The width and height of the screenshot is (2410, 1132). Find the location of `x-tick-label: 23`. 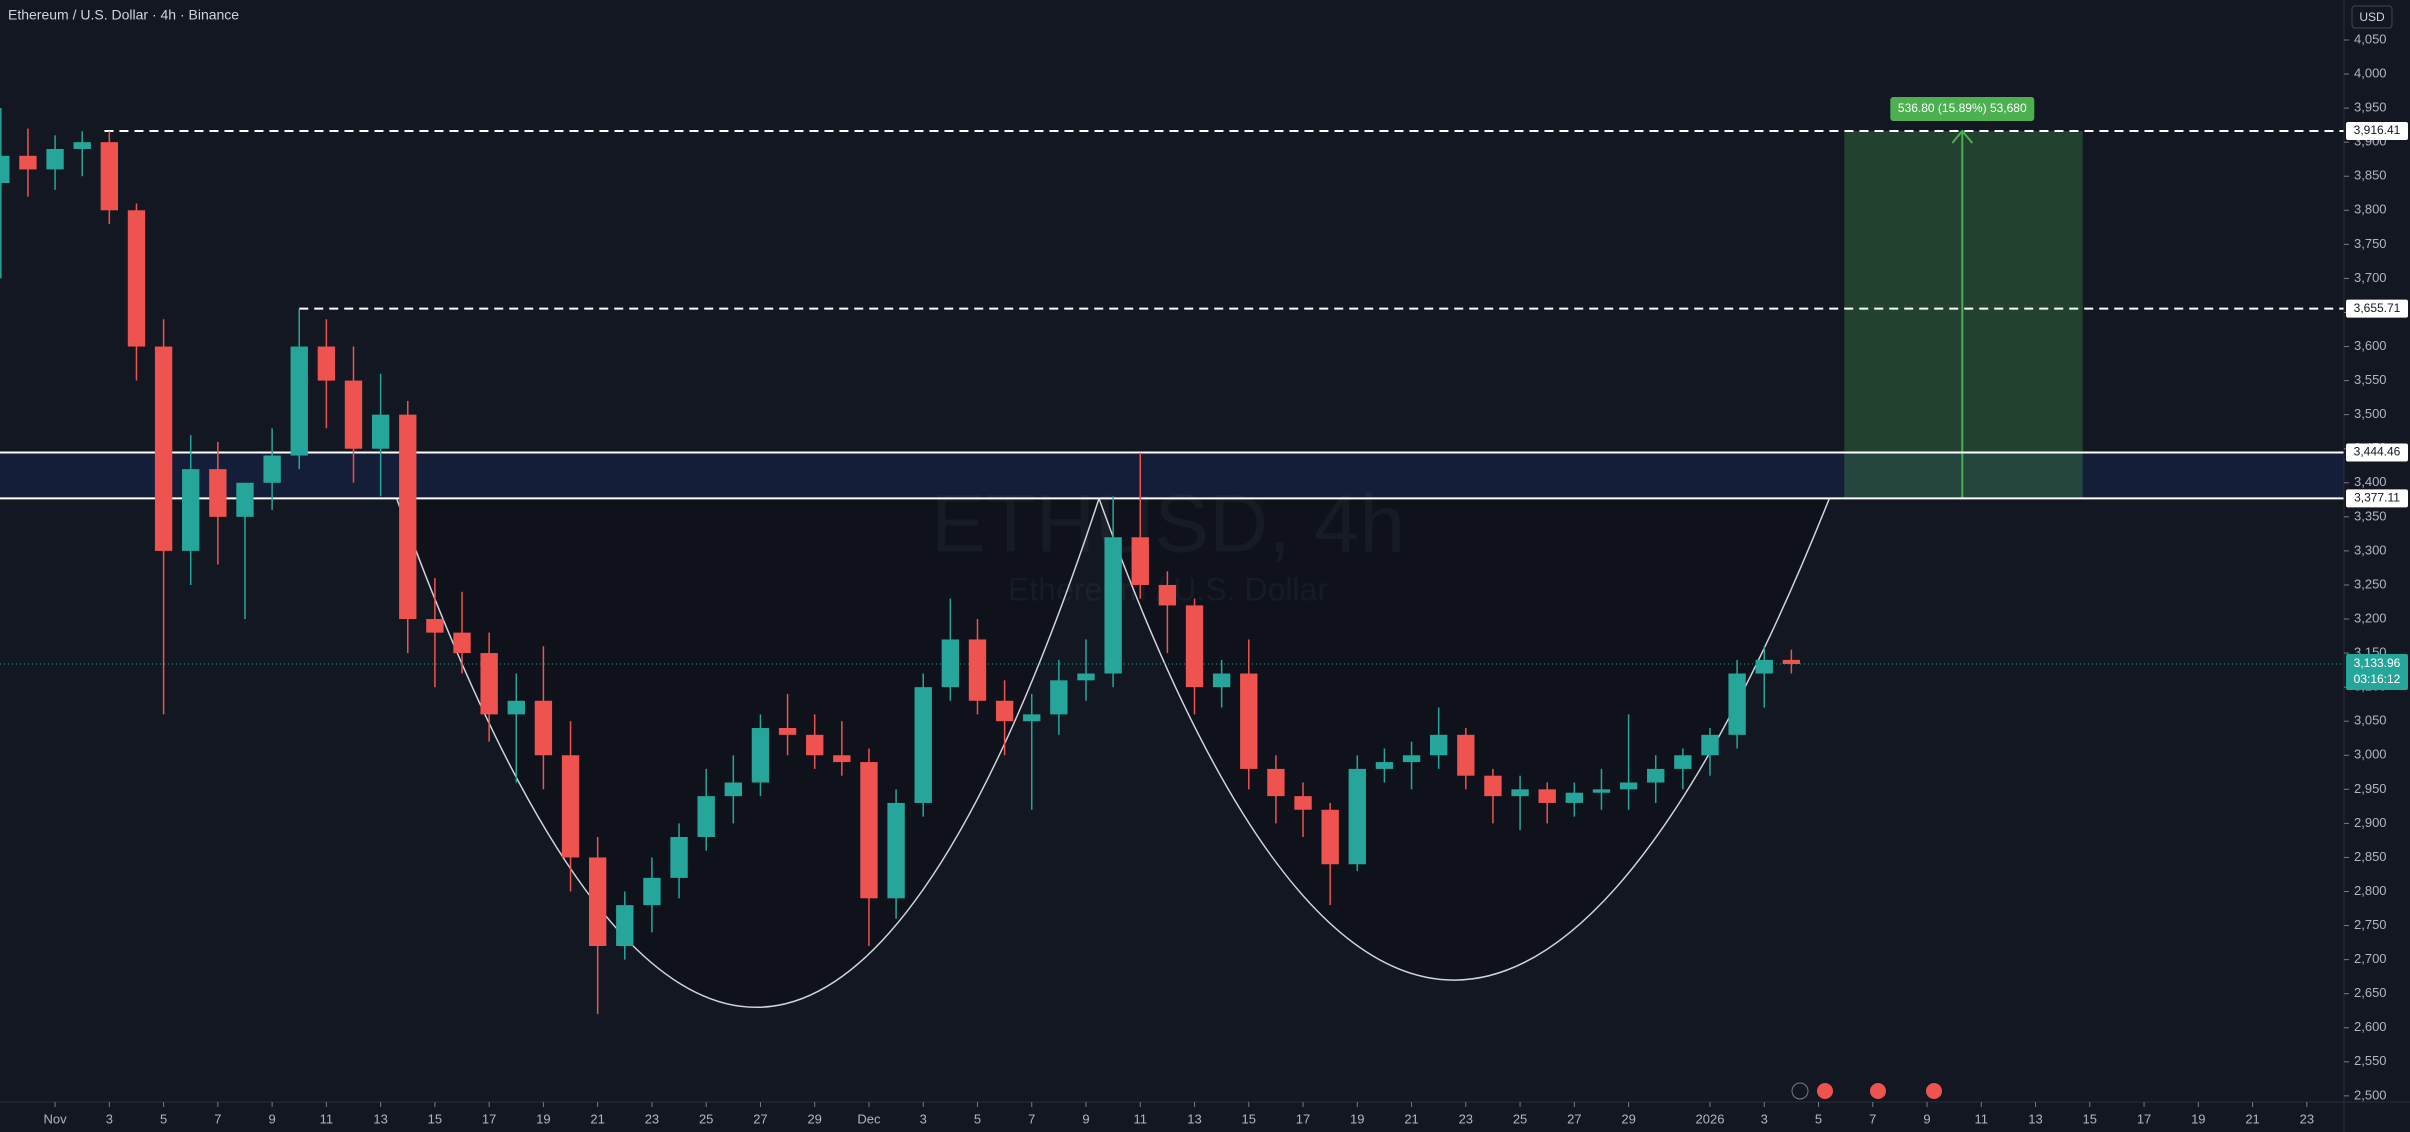

x-tick-label: 23 is located at coordinates (2307, 1118).